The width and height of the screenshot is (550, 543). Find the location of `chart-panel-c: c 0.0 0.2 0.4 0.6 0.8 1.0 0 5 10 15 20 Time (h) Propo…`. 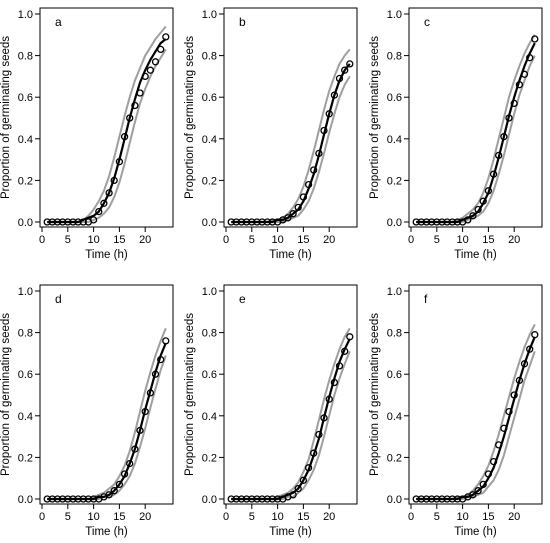

chart-panel-c: c 0.0 0.2 0.4 0.6 0.8 1.0 0 5 10 15 20 Time (h) Propo… is located at coordinates (456, 134).